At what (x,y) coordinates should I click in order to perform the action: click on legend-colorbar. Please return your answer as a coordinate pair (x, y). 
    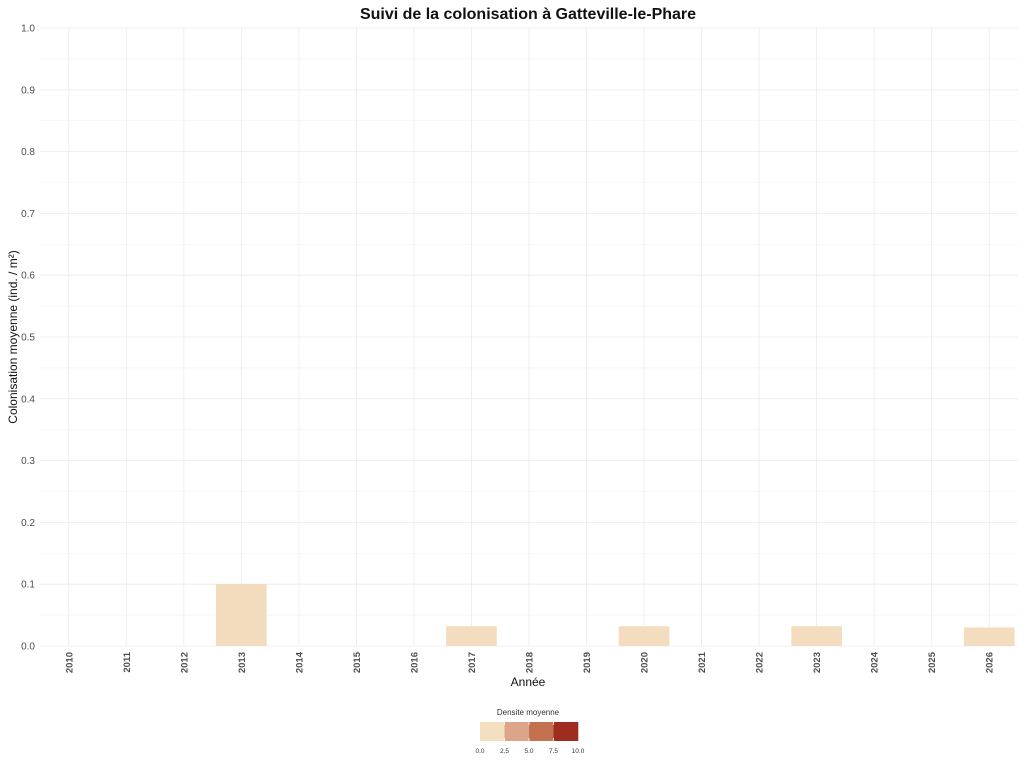
    Looking at the image, I should click on (529, 731).